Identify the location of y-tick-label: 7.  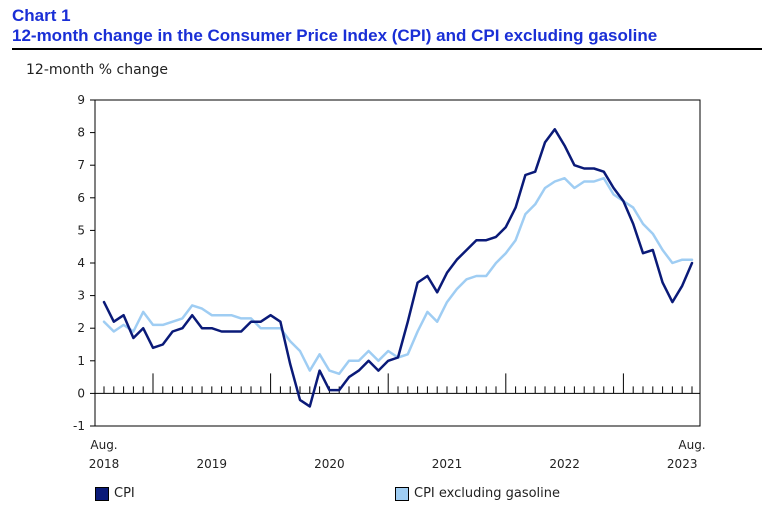
(81, 165).